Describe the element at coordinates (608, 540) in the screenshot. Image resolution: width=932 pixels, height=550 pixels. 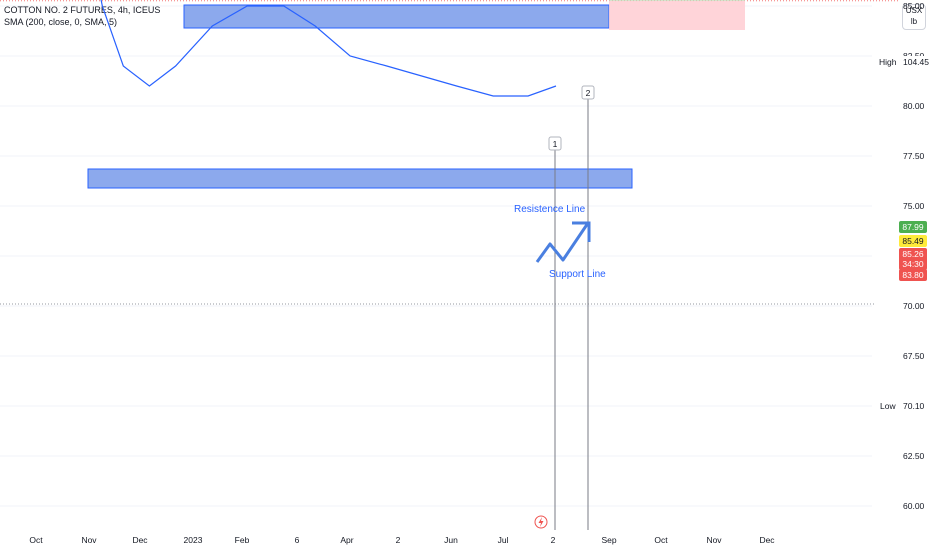
I see `time-tick: Sep` at that location.